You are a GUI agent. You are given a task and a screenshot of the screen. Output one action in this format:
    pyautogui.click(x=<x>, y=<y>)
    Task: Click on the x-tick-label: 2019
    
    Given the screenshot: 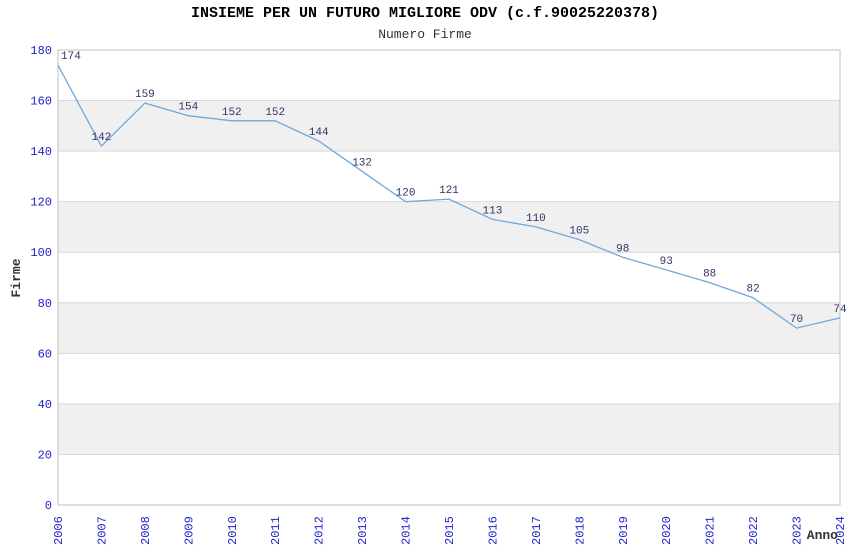 What is the action you would take?
    pyautogui.click(x=624, y=530)
    